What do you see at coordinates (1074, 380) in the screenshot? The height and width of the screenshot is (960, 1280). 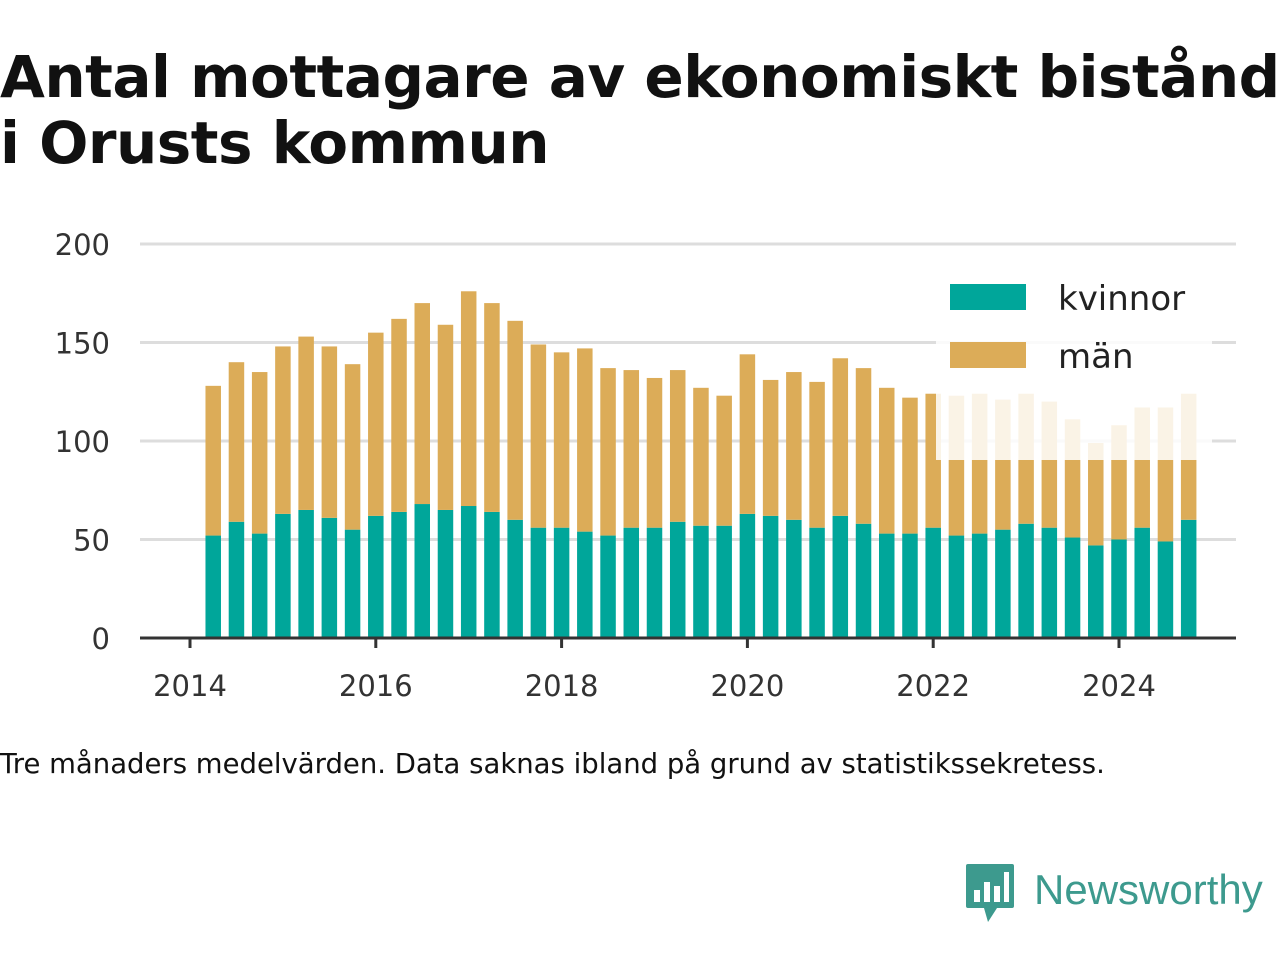 I see `legend-background` at bounding box center [1074, 380].